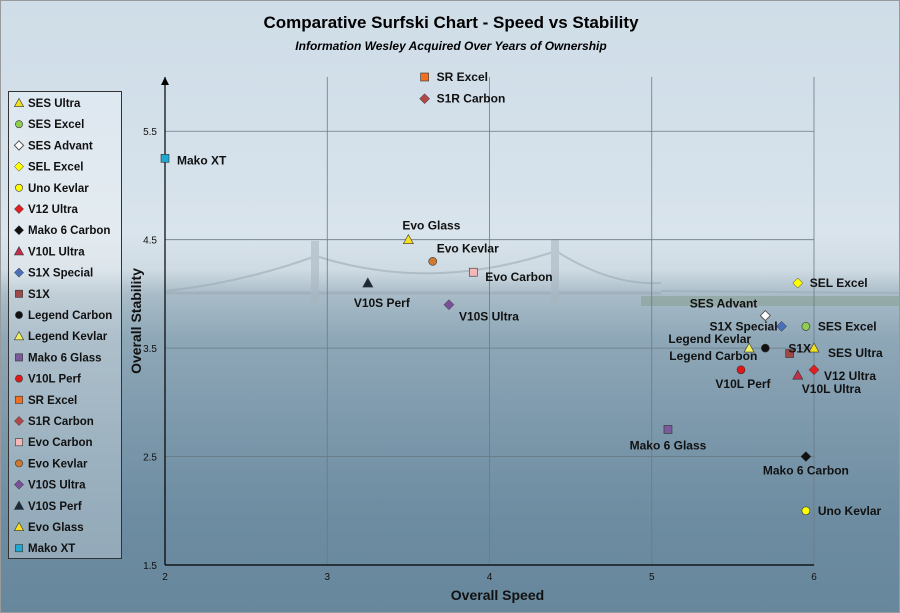 This screenshot has height=613, width=900. I want to click on data-label: Legend Kevlar, so click(709, 339).